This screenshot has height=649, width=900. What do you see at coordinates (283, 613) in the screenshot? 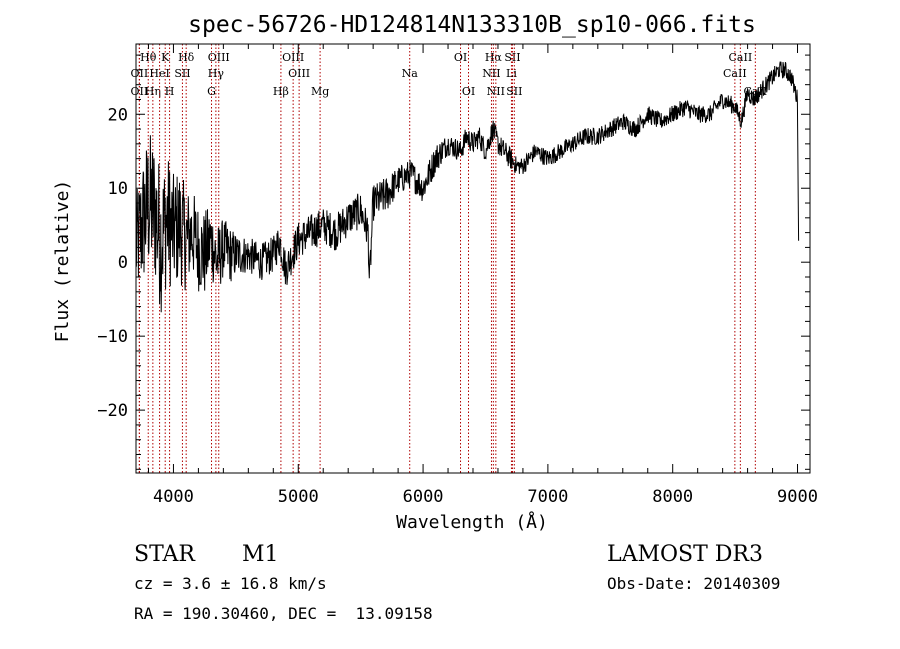
I see `coordinates: RA = 190.30460, DEC = 13.09158` at bounding box center [283, 613].